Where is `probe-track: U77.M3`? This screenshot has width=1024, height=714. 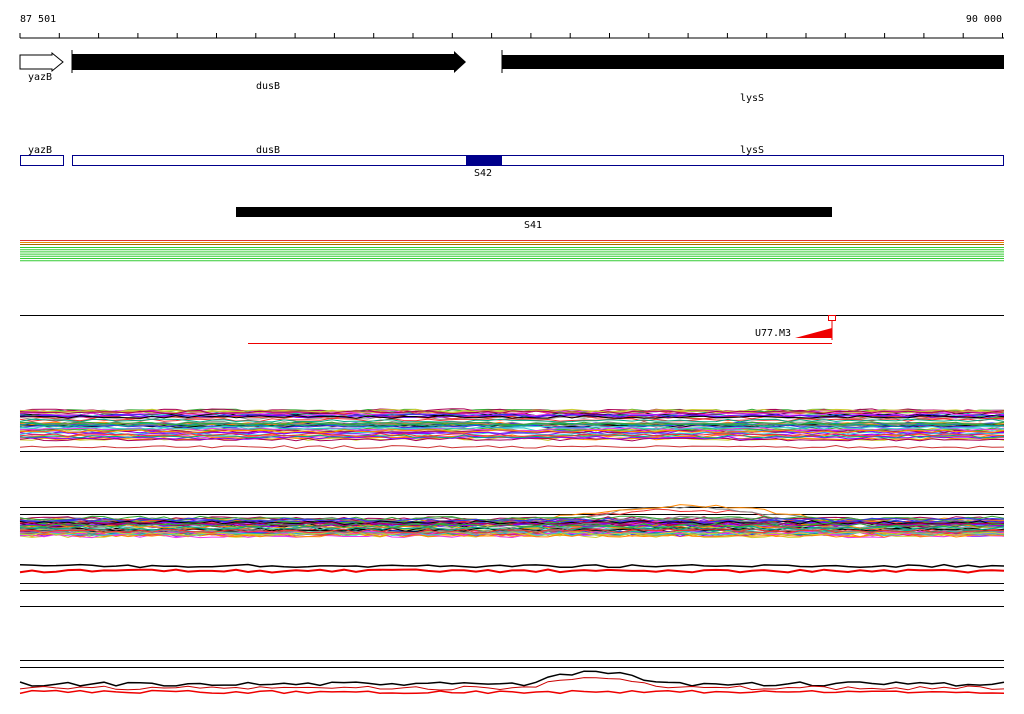 probe-track: U77.M3 is located at coordinates (512, 329).